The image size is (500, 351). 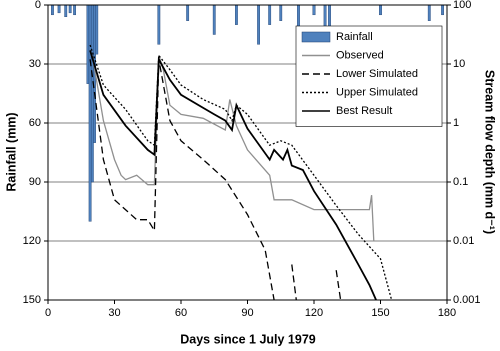 What do you see at coordinates (35, 123) in the screenshot?
I see `y-tick-label: 60` at bounding box center [35, 123].